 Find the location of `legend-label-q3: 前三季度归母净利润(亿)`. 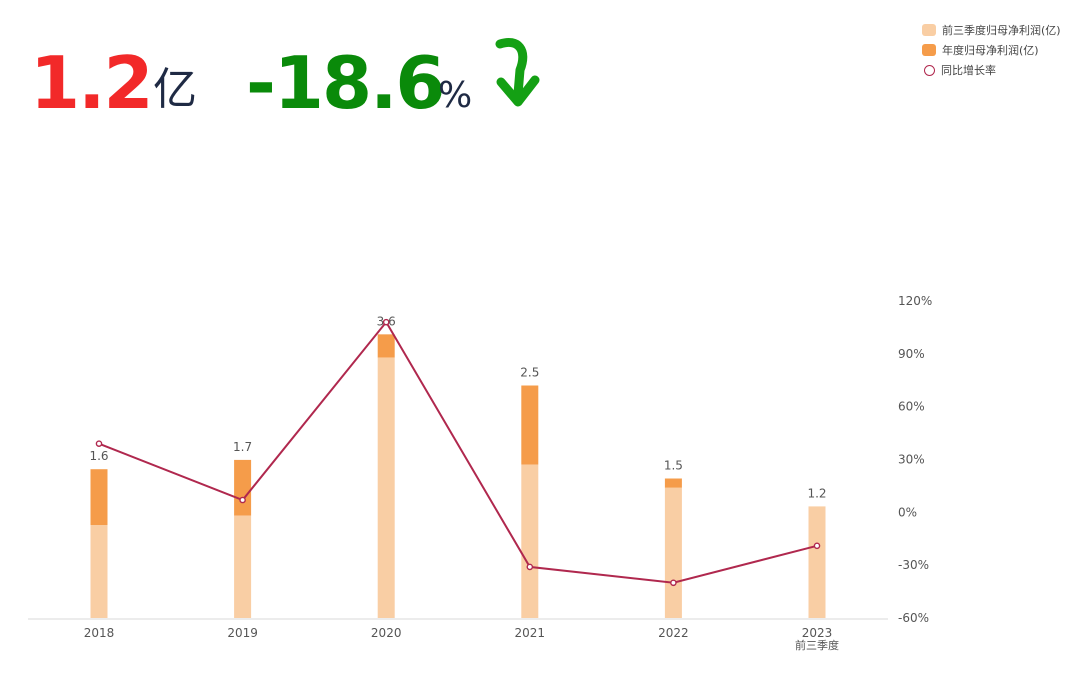

legend-label-q3: 前三季度归母净利润(亿) is located at coordinates (1001, 30).